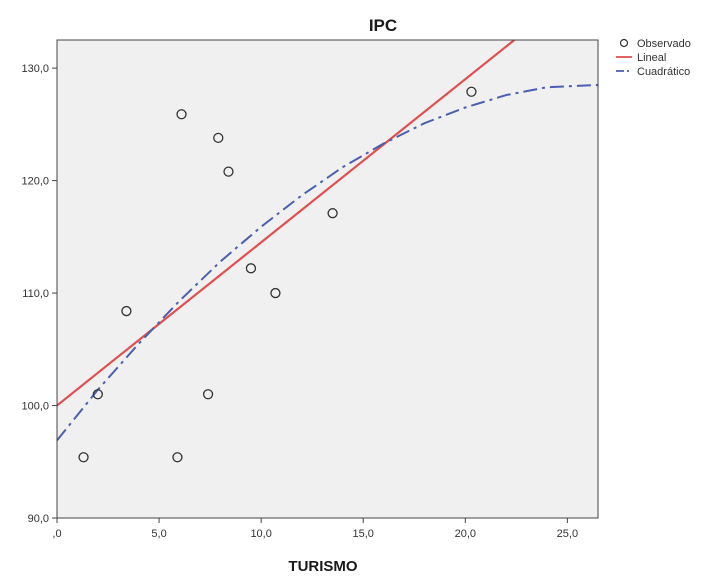 The height and width of the screenshot is (579, 710). I want to click on y-tick-label: 90,0, so click(38, 519).